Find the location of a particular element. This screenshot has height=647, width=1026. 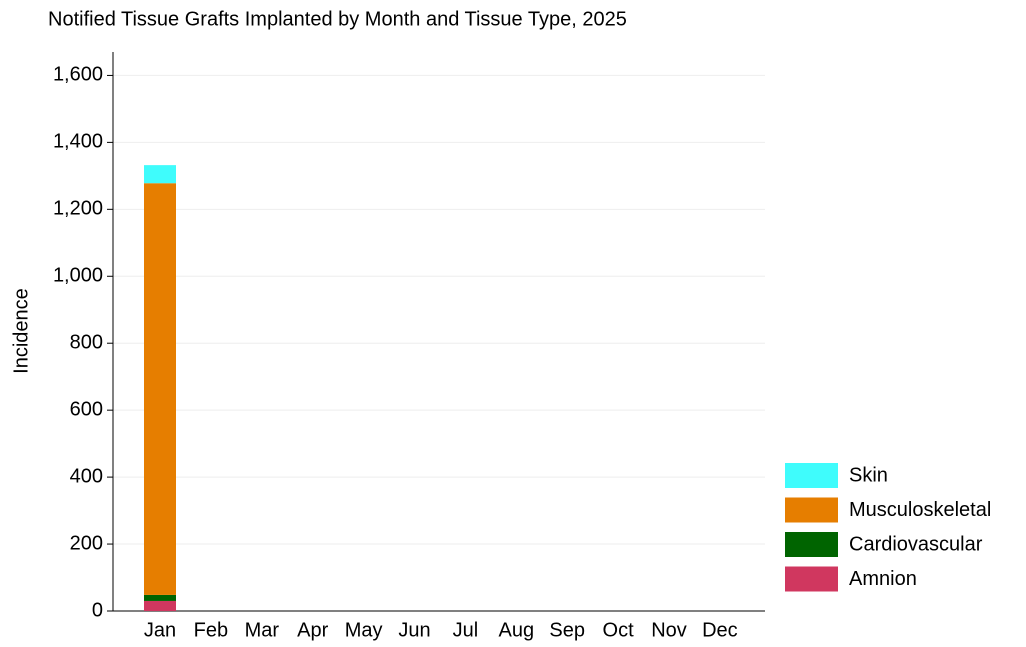

x-tick-label: Apr is located at coordinates (312, 630).